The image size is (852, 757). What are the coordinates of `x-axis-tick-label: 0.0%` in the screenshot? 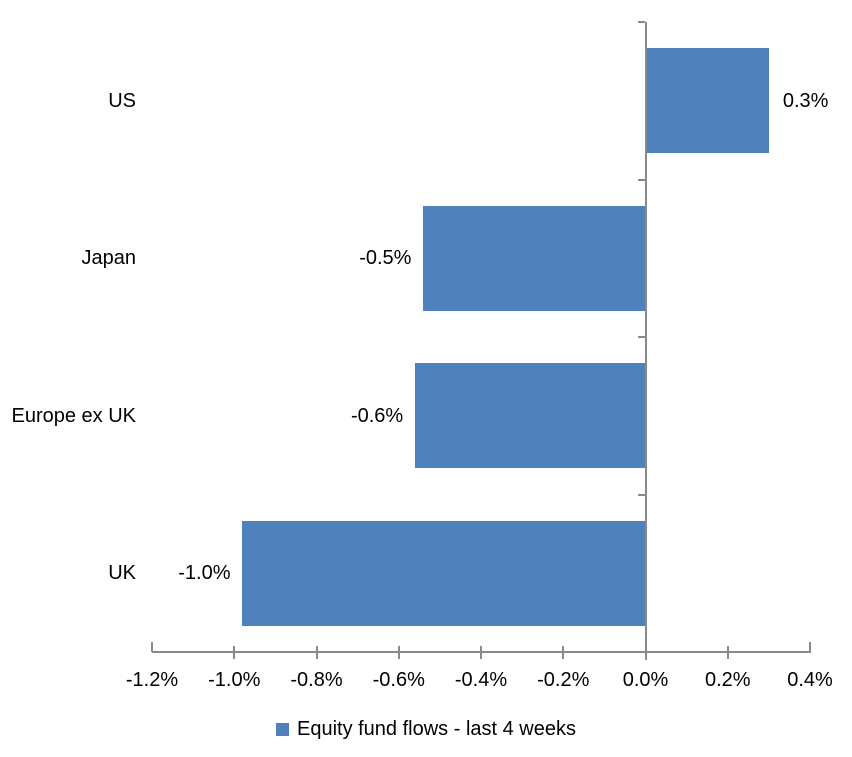 It's located at (645, 680).